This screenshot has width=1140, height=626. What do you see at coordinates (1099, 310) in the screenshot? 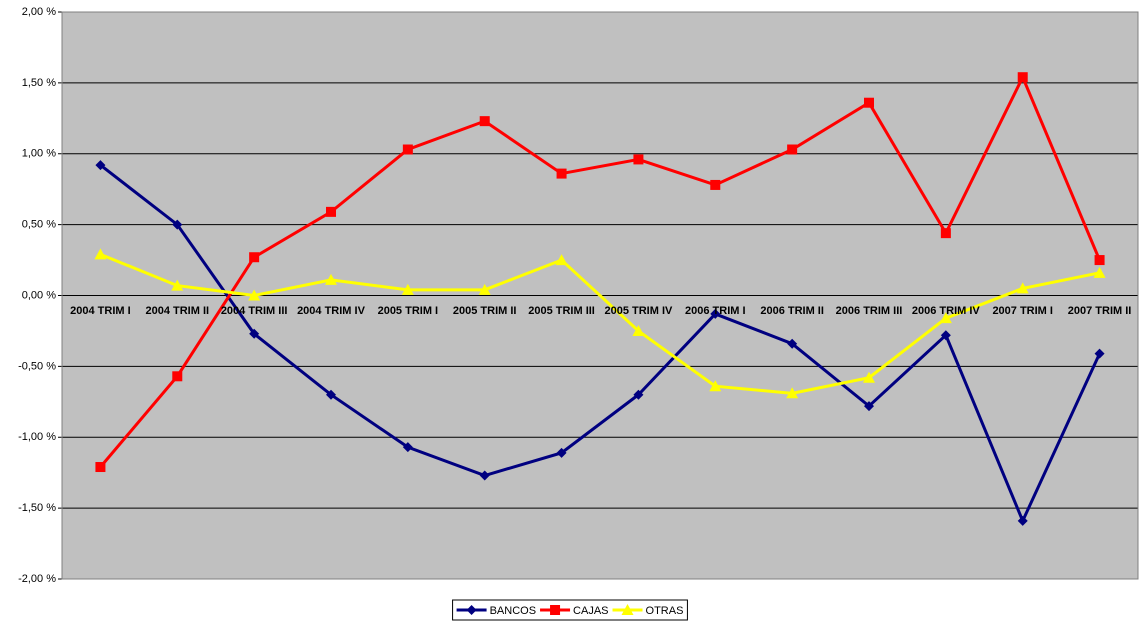
I see `x-tick-label: 2007 TRIM II` at bounding box center [1099, 310].